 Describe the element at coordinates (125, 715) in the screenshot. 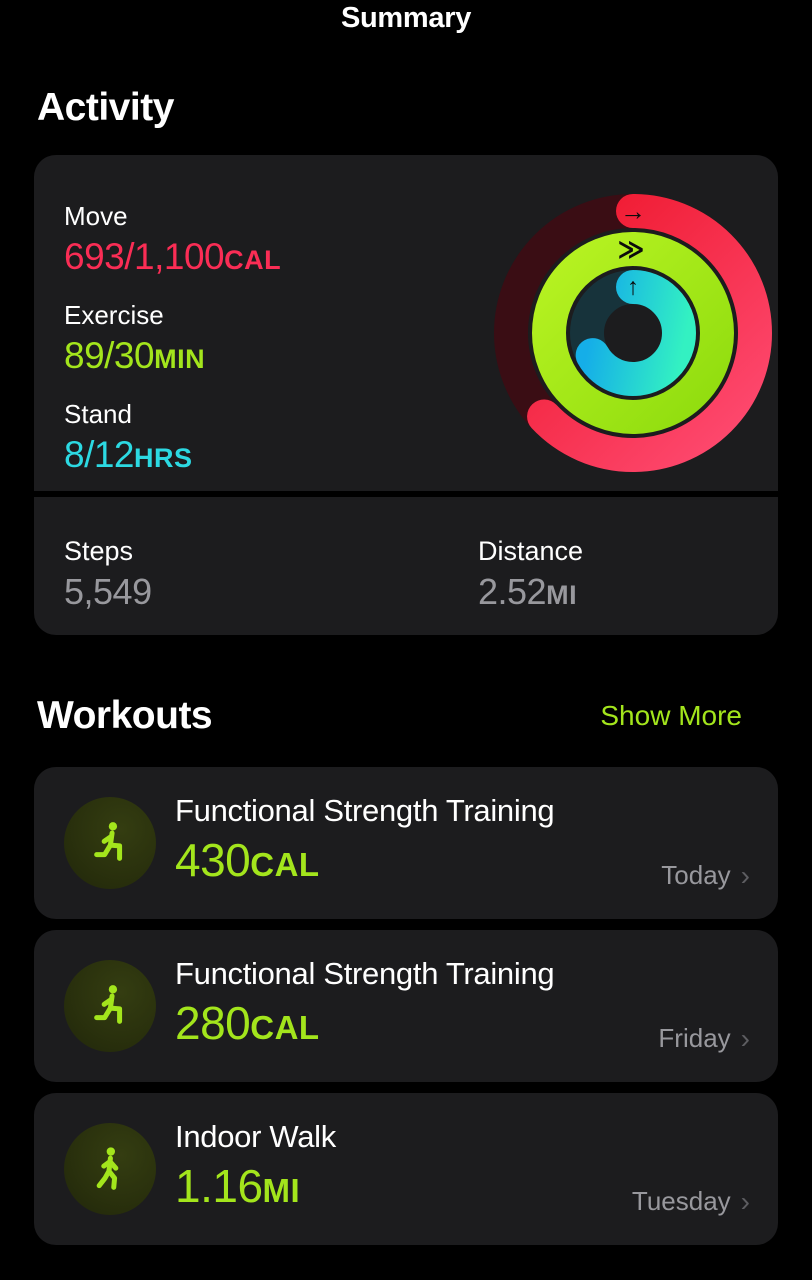

I see `workouts-heading: Workouts` at that location.